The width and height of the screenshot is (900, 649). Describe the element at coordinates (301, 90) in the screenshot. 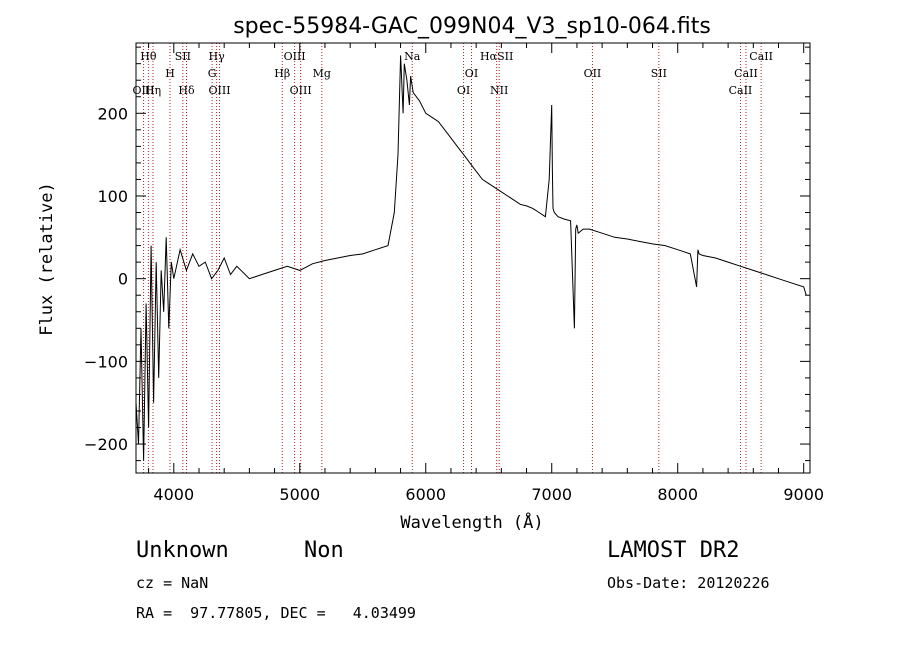

I see `line-label-19: OIII` at that location.